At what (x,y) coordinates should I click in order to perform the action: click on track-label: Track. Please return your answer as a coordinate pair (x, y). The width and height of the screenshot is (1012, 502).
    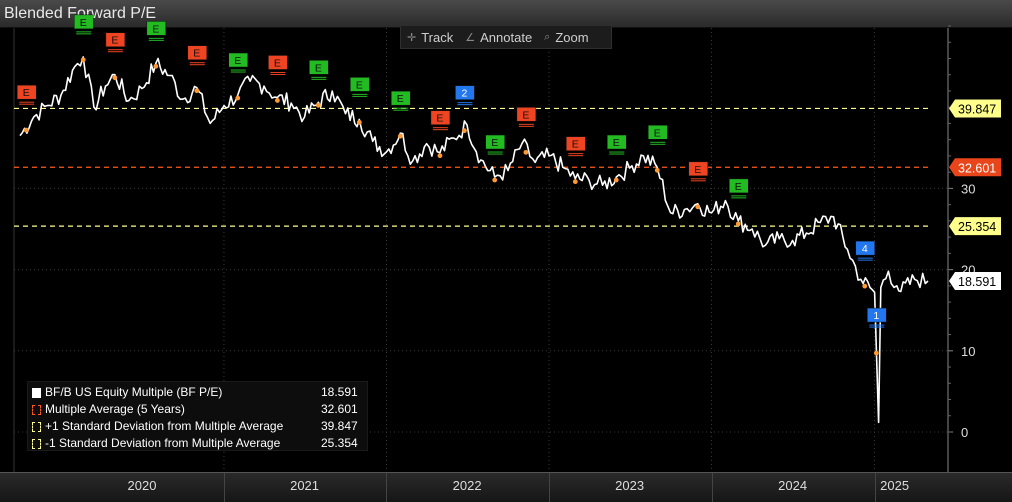
    Looking at the image, I should click on (437, 37).